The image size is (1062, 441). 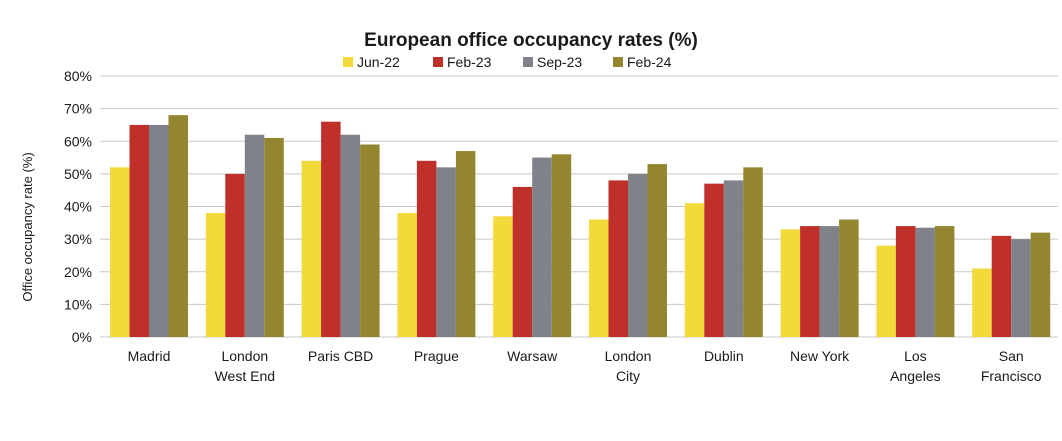 What do you see at coordinates (436, 356) in the screenshot?
I see `x-tick-label: Prague` at bounding box center [436, 356].